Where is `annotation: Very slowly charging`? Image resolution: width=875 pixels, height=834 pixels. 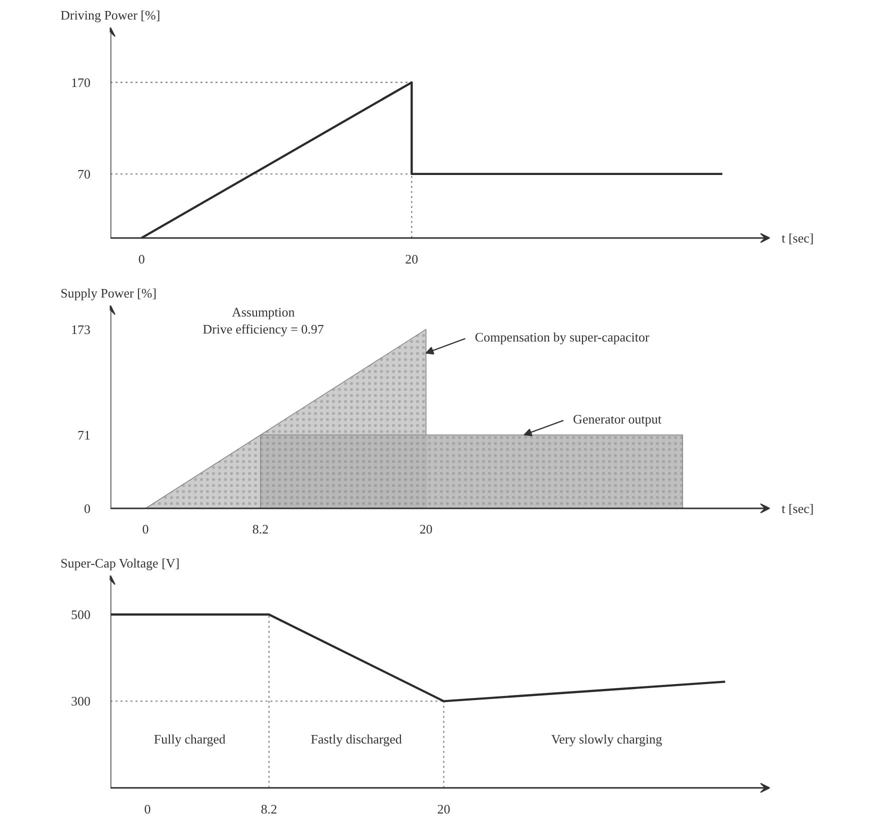
annotation: Very slowly charging is located at coordinates (607, 739).